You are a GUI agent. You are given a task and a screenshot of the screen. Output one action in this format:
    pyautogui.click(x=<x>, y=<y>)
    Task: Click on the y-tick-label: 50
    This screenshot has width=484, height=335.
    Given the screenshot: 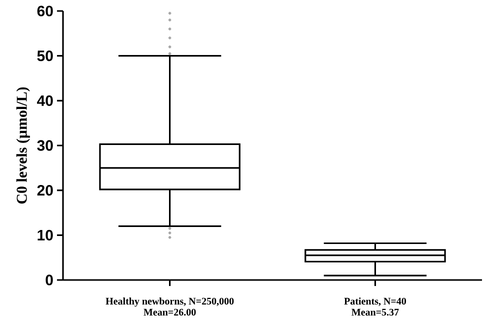 What is the action you would take?
    pyautogui.click(x=45, y=56)
    